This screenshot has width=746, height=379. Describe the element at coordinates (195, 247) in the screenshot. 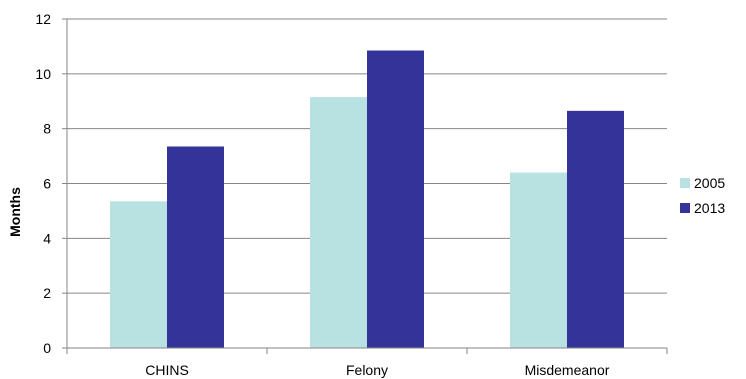

I see `bar-2013-chins` at that location.